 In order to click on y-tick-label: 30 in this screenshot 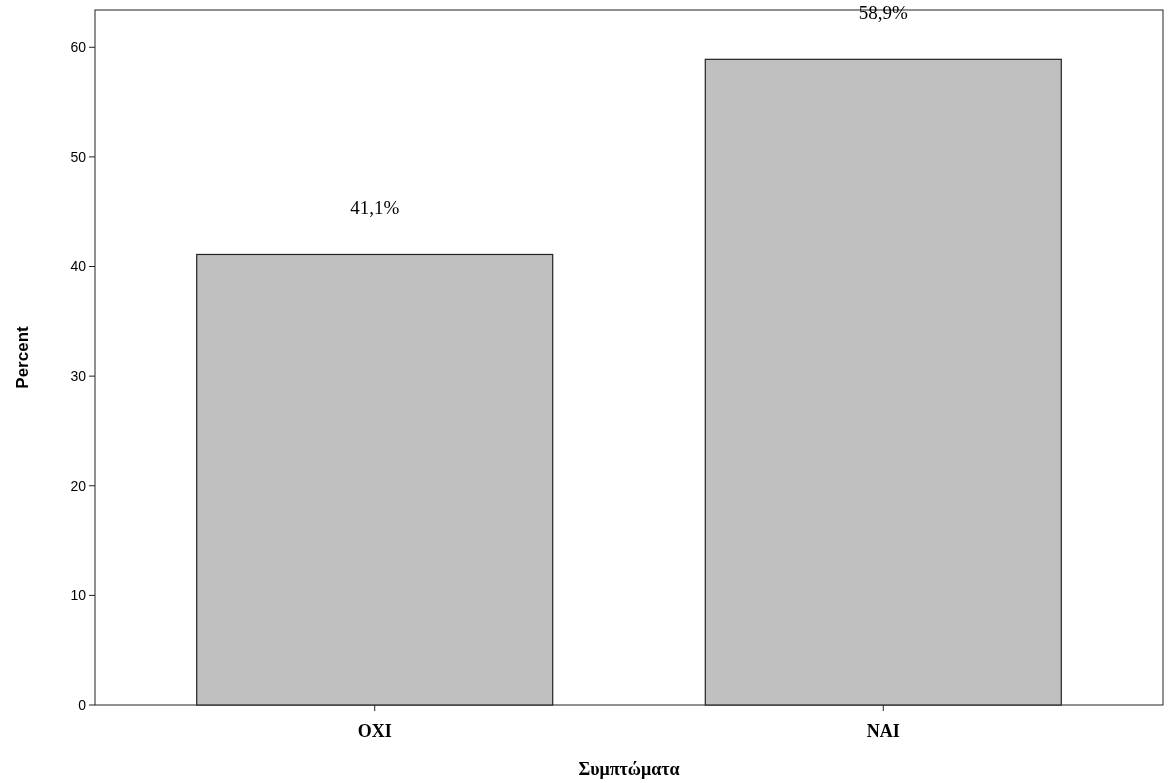, I will do `click(78, 376)`.